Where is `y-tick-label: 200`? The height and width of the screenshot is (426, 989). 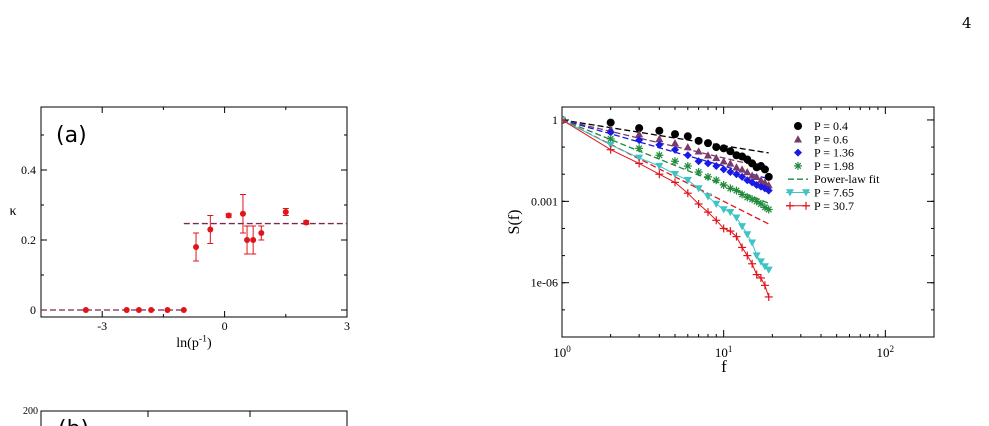
y-tick-label: 200 is located at coordinates (30, 411).